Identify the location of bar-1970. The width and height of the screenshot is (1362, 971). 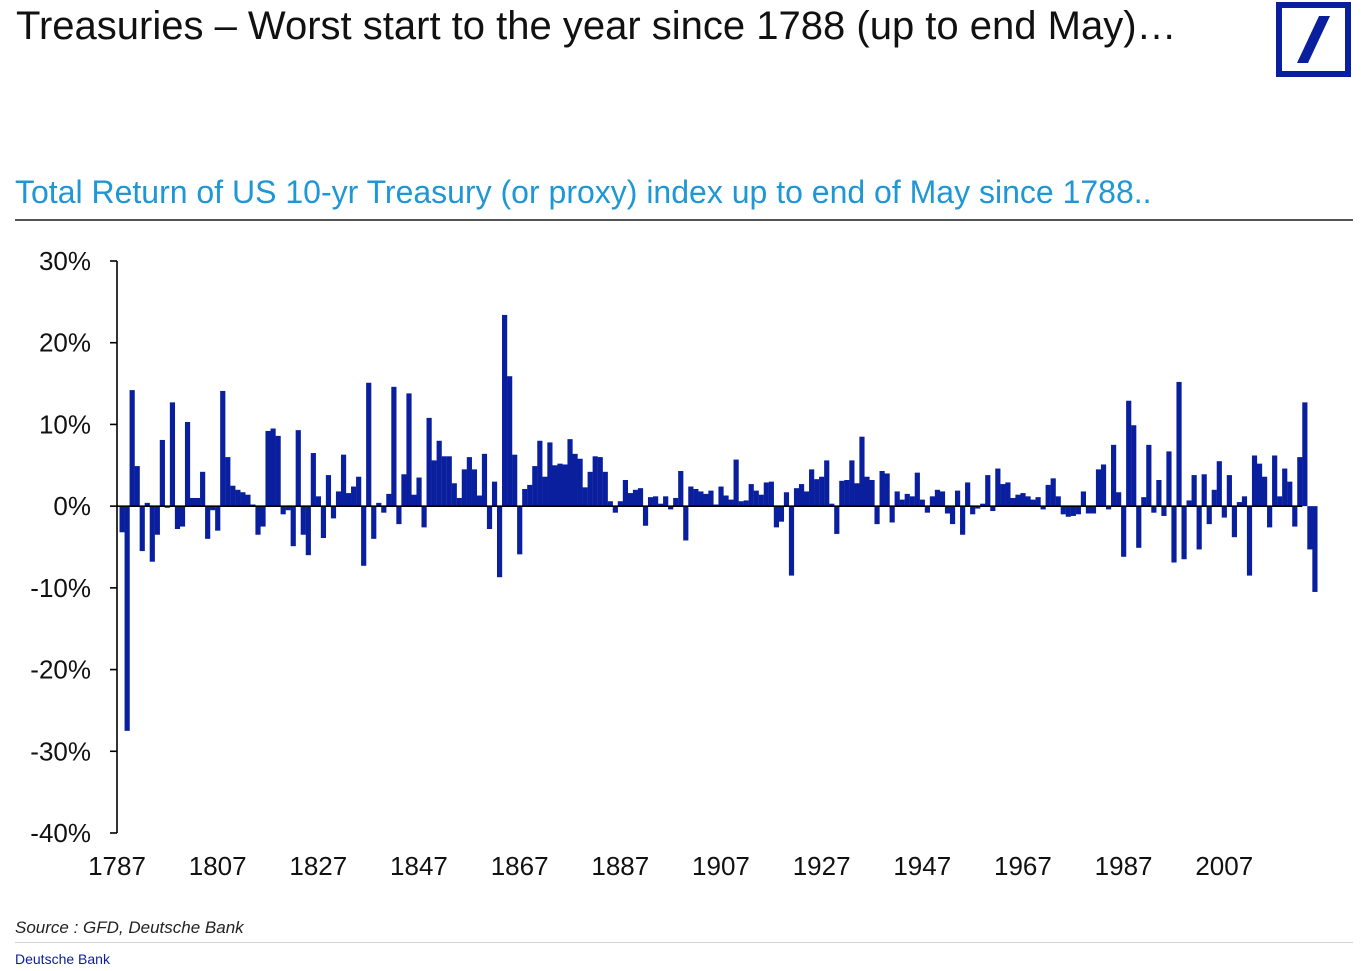
(1038, 502).